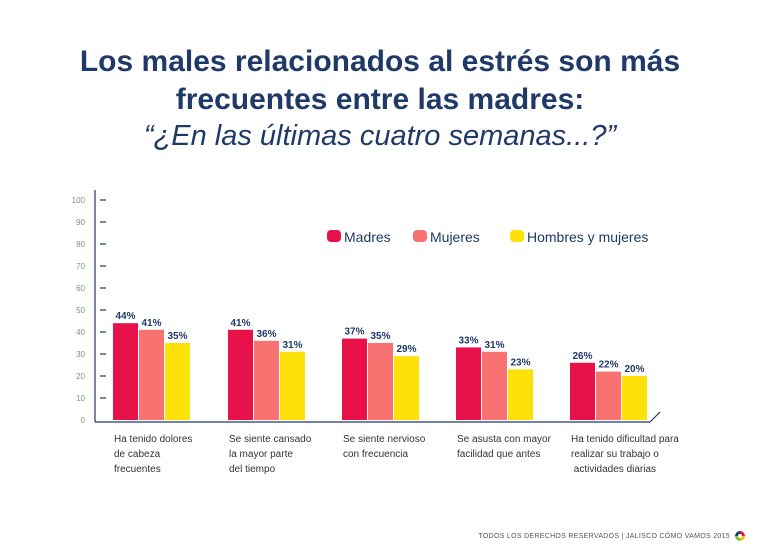  I want to click on legend-label: Madres, so click(367, 237).